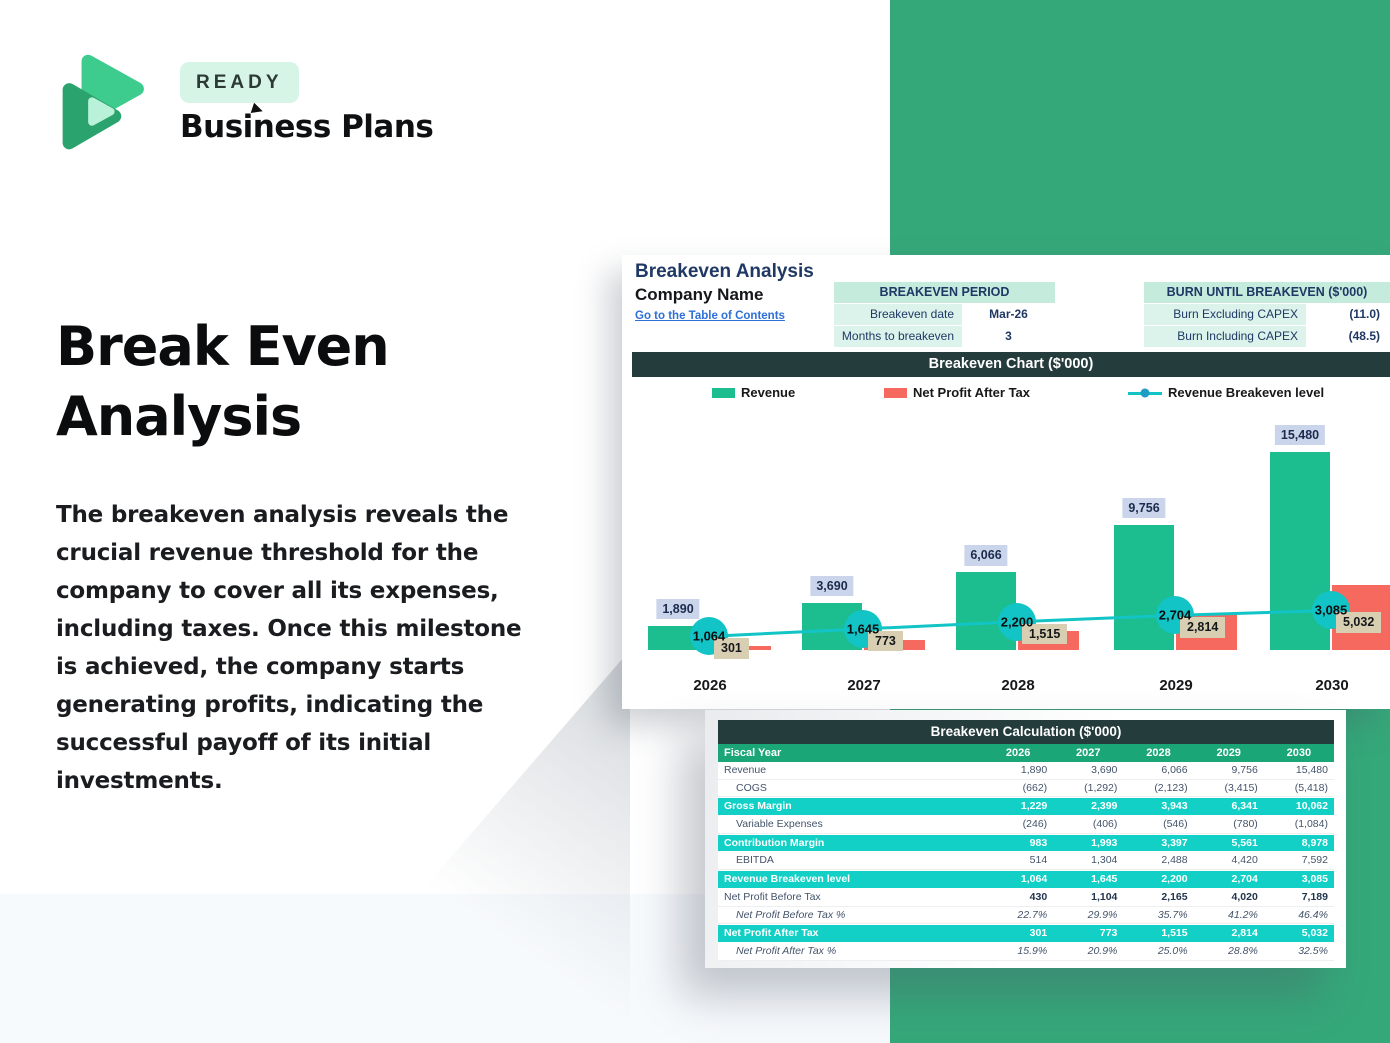 This screenshot has width=1390, height=1043. I want to click on cell-value: 25.0%, so click(1172, 950).